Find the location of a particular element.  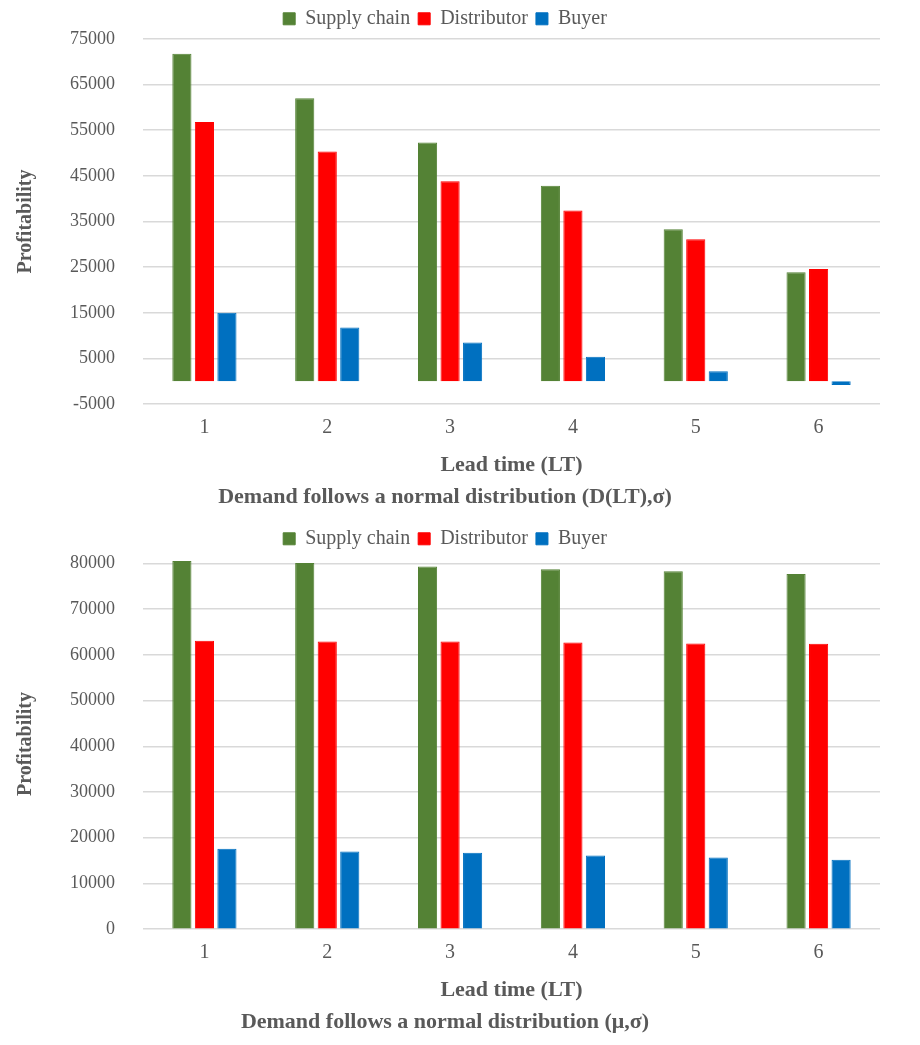

y-tick-label: 15000 is located at coordinates (92, 311).